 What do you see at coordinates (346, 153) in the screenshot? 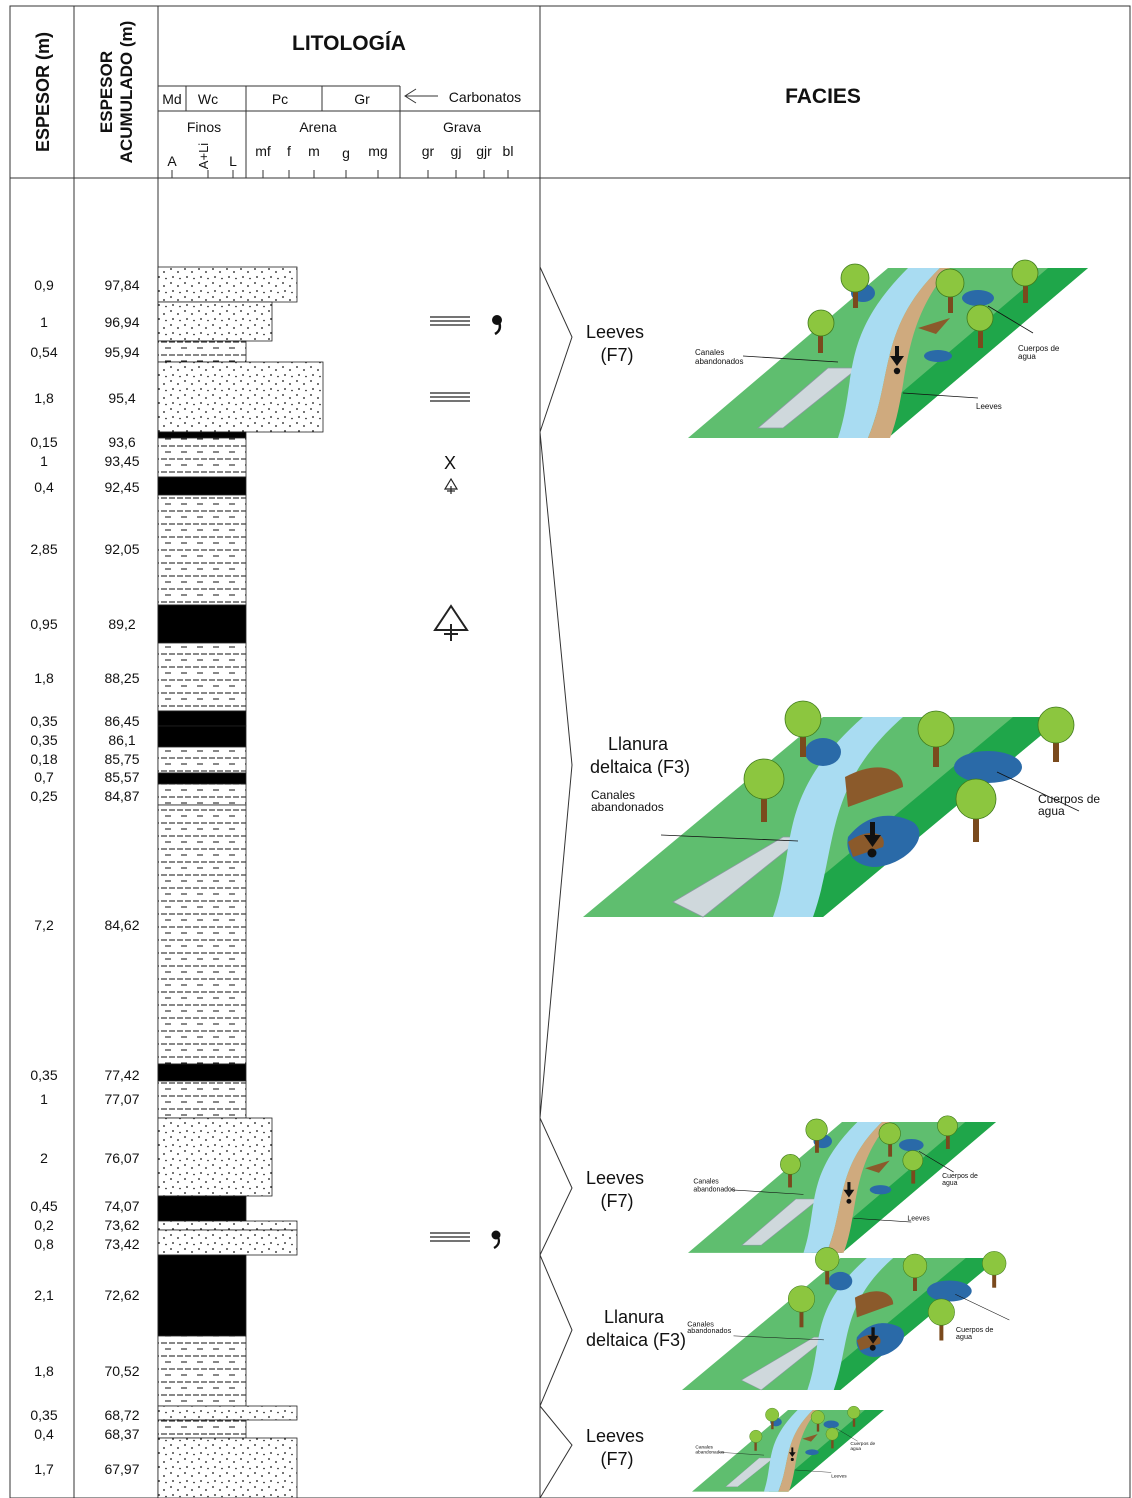
I see `sand-g-label: g` at bounding box center [346, 153].